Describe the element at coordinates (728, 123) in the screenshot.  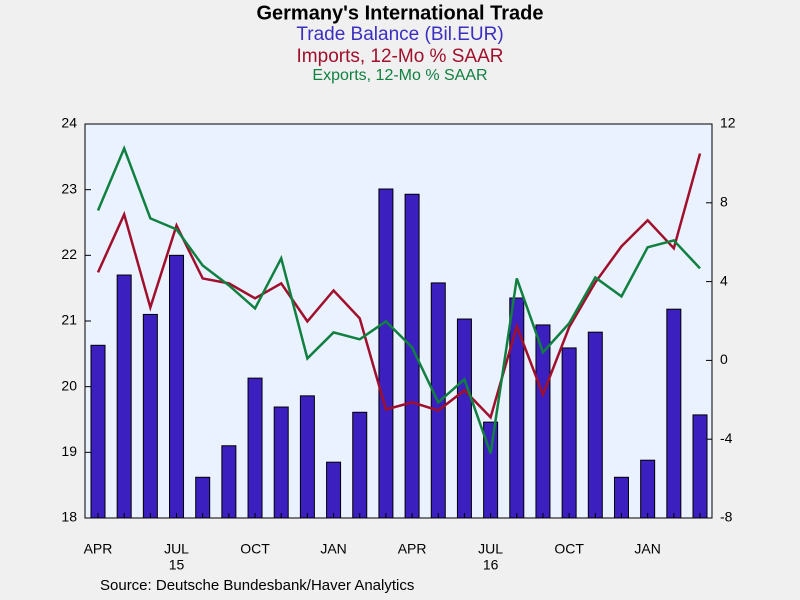
I see `y2-tick-label: 12` at that location.